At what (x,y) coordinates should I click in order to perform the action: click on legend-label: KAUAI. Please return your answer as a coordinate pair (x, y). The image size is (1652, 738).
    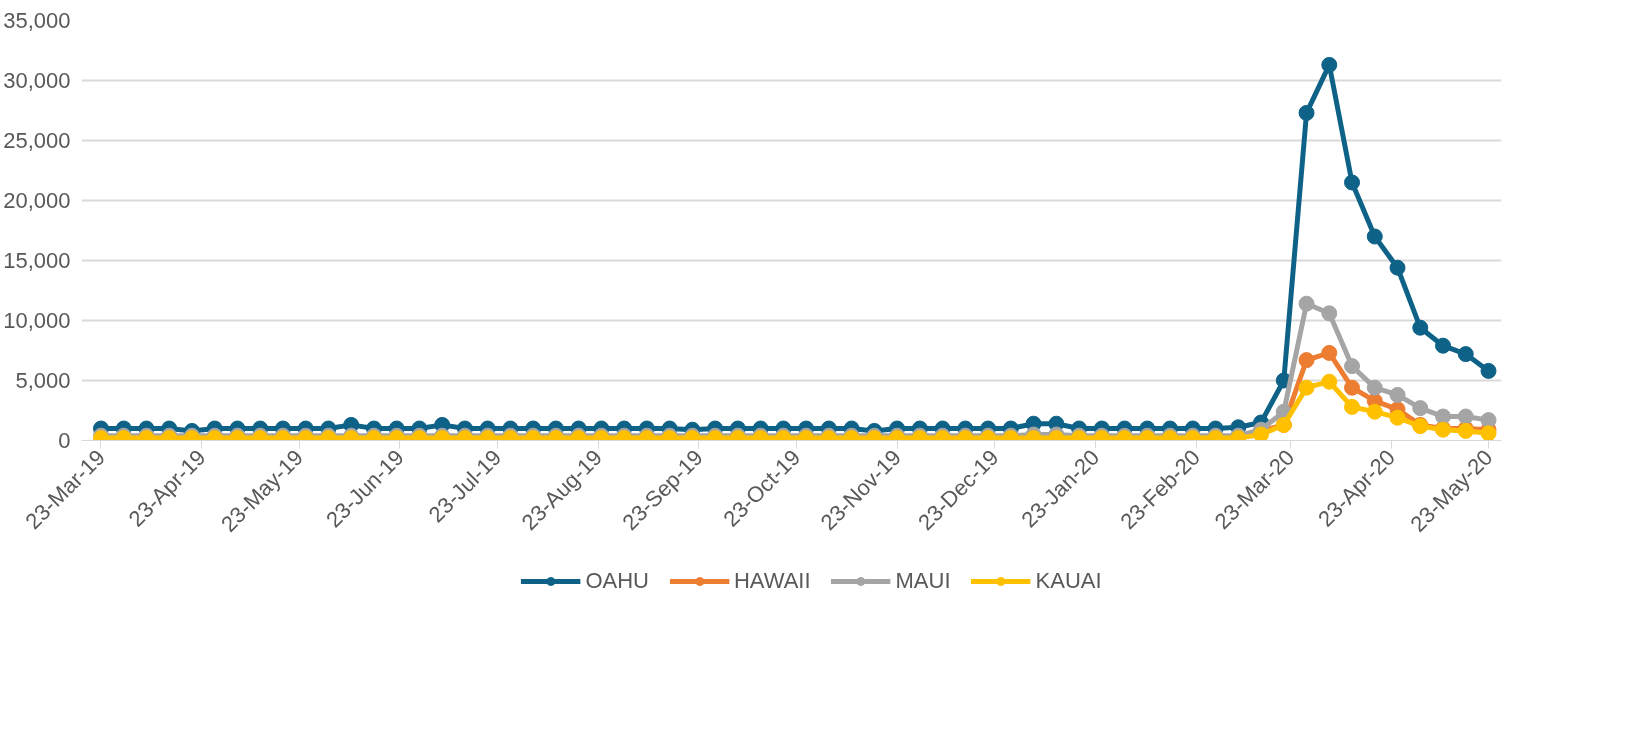
    Looking at the image, I should click on (1068, 580).